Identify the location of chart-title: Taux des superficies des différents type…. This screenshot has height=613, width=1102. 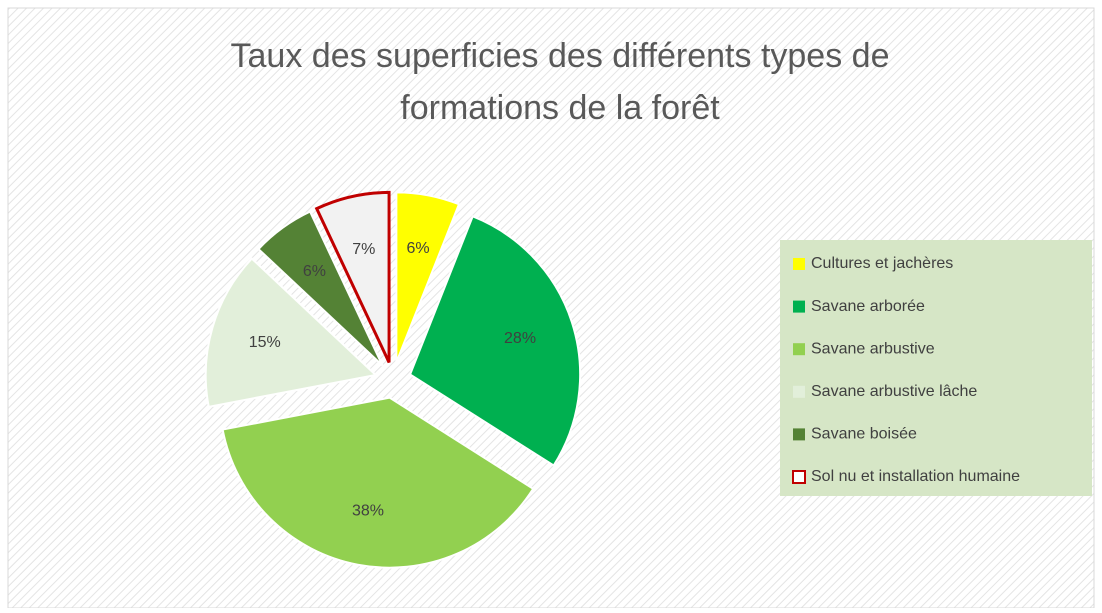
(560, 82).